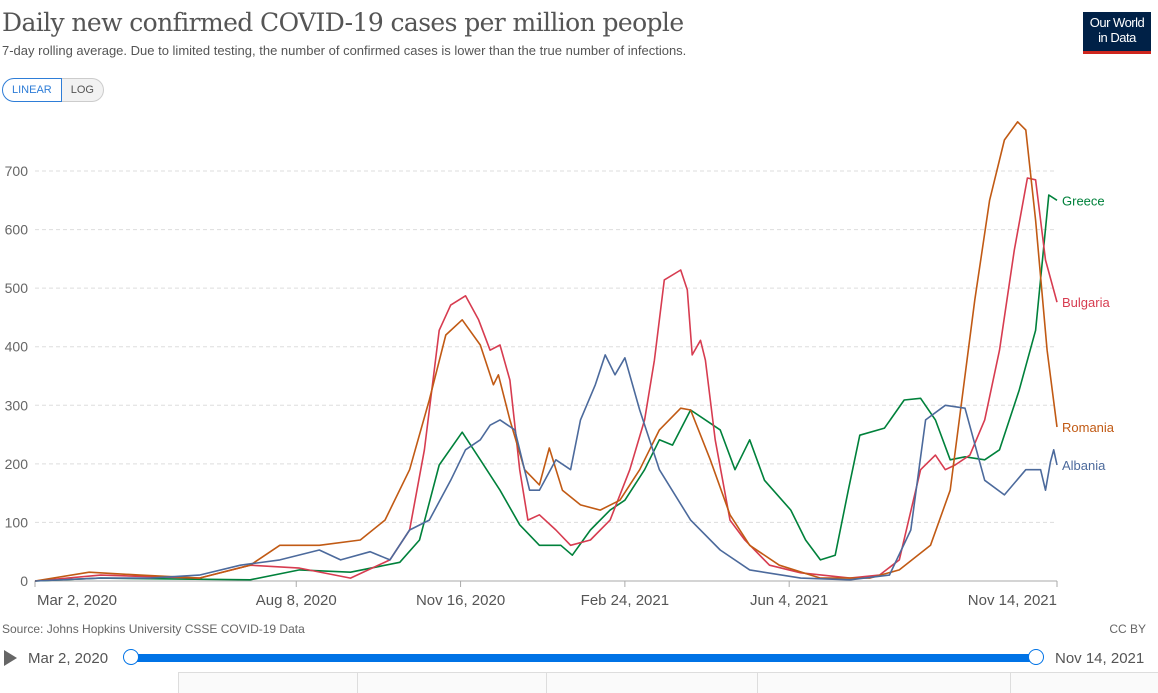  Describe the element at coordinates (131, 657) in the screenshot. I see `timeline-start-handle` at that location.